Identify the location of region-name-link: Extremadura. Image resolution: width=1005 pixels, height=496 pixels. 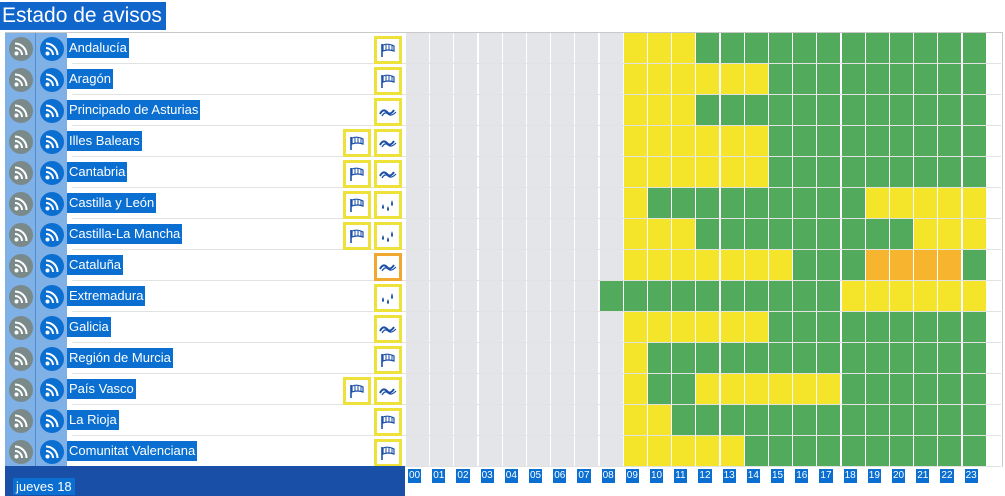
(106, 296).